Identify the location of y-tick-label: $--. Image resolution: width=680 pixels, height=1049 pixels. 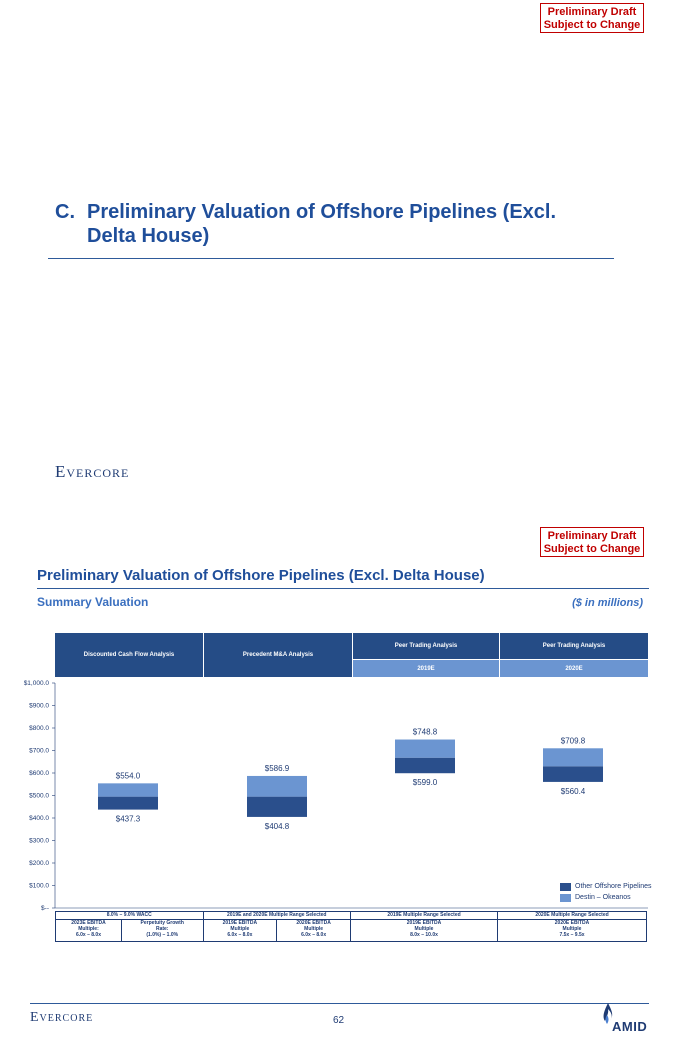
(45, 908).